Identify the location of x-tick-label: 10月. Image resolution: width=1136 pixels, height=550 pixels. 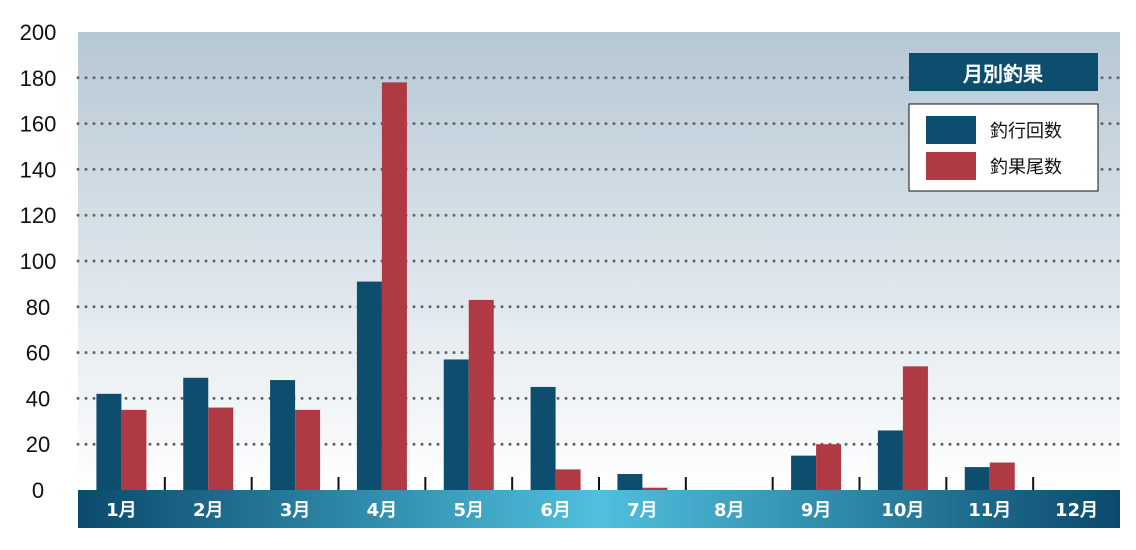
(902, 510).